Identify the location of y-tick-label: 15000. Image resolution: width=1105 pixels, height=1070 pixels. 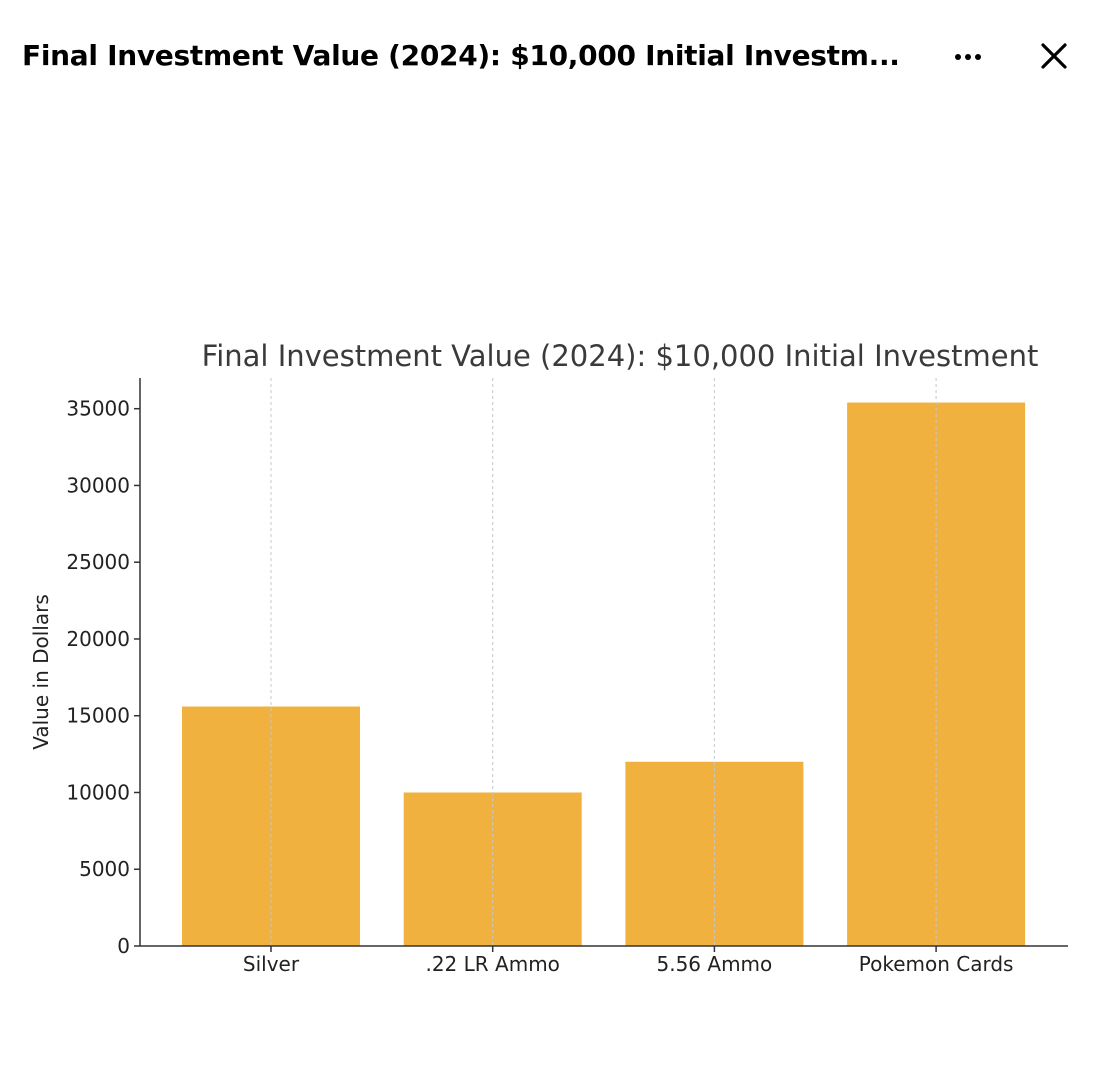
(98, 716).